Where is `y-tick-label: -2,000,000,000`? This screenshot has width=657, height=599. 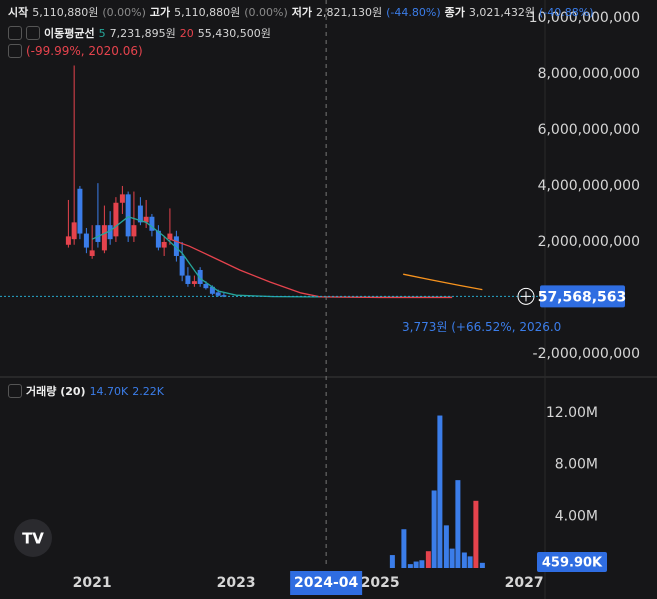 y-tick-label: -2,000,000,000 is located at coordinates (586, 354).